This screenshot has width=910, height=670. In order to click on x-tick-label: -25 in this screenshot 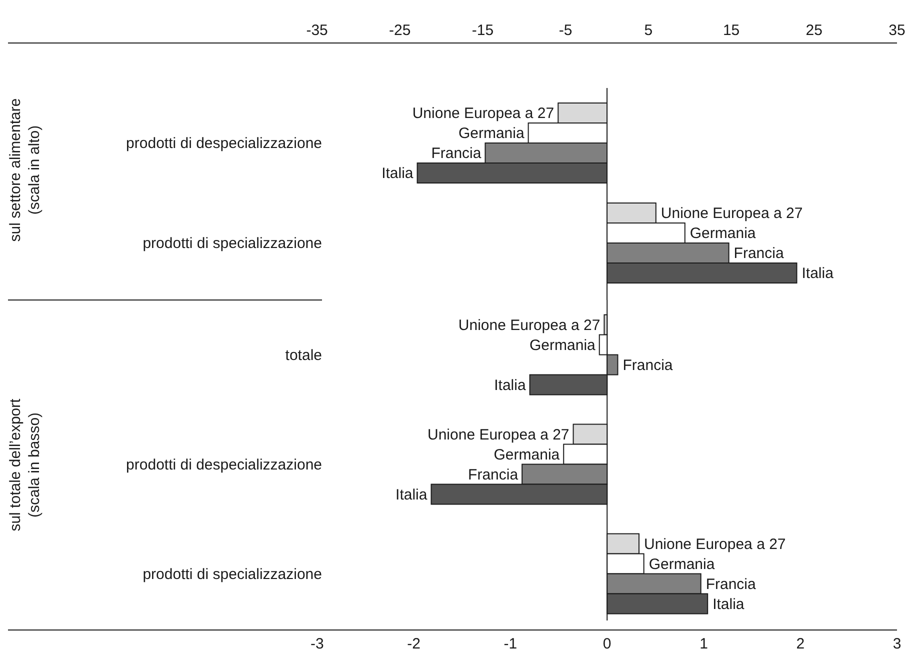, I will do `click(400, 30)`.